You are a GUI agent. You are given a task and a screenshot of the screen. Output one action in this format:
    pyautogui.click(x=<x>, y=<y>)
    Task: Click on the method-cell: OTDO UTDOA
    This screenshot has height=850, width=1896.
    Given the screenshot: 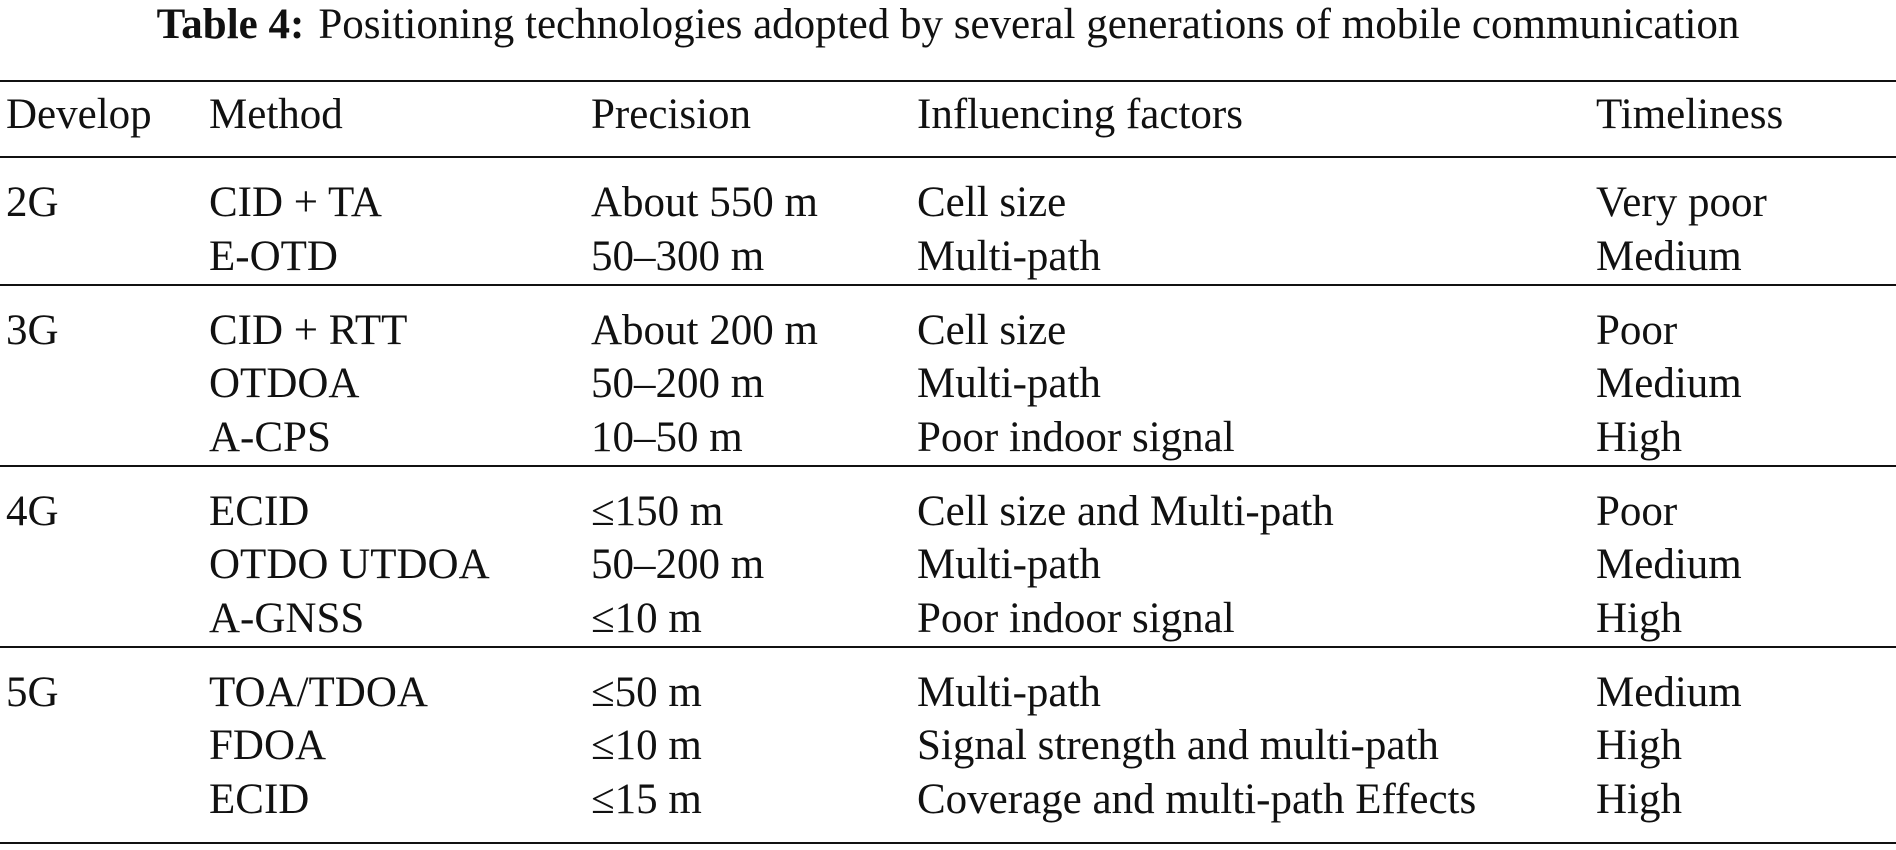 What is the action you would take?
    pyautogui.click(x=349, y=564)
    